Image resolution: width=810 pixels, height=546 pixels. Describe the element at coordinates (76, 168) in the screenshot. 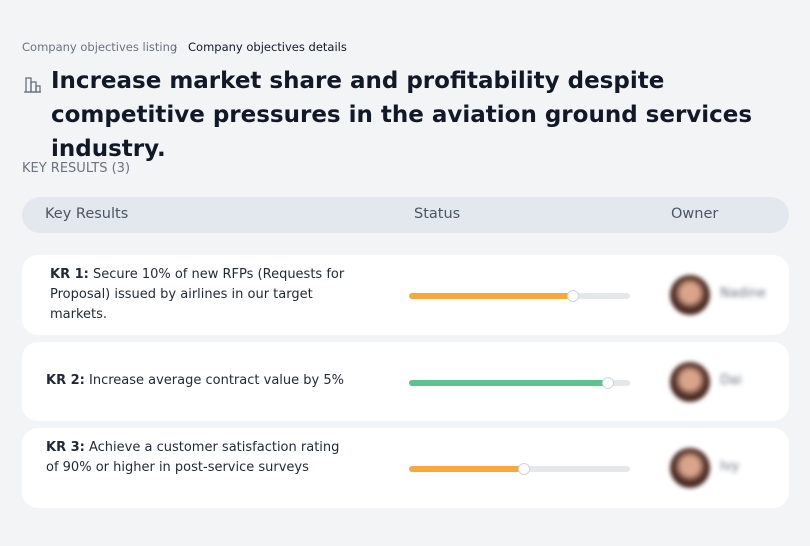

I see `section-label: KEY RESULTS (3)` at that location.